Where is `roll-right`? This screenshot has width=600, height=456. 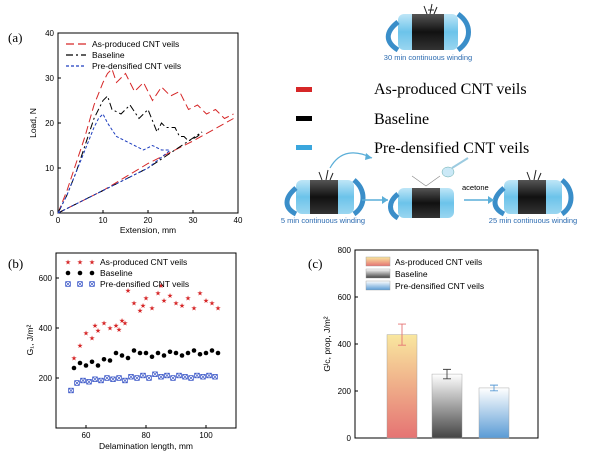
roll-right is located at coordinates (533, 193).